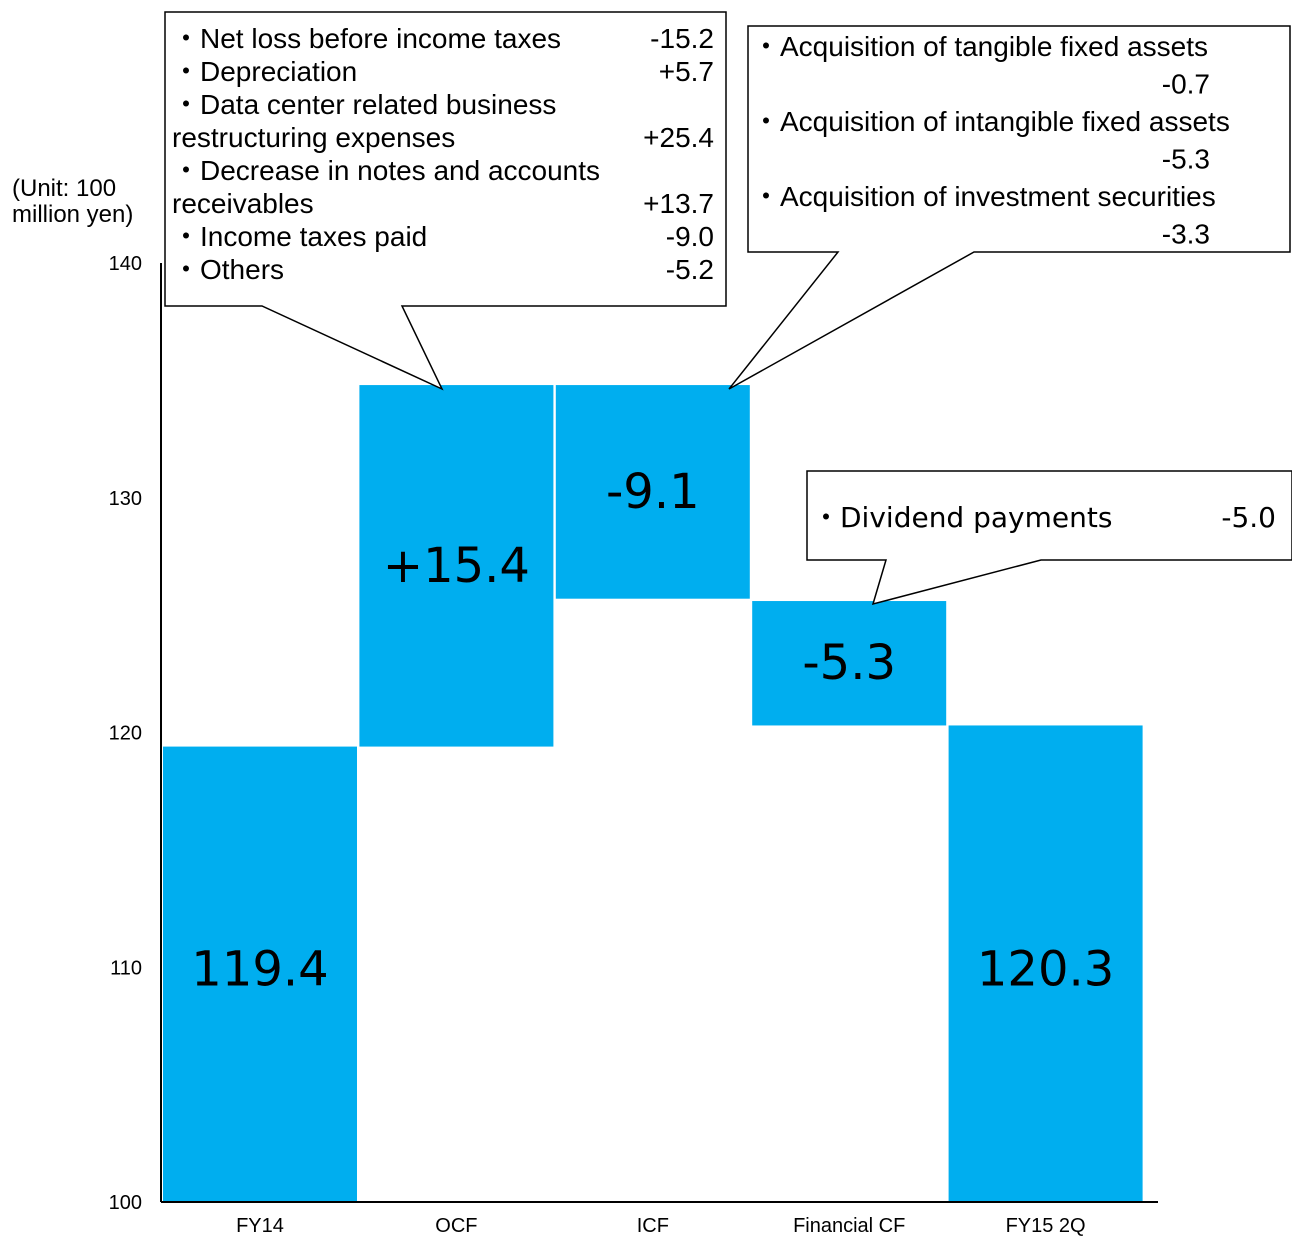 This screenshot has height=1244, width=1292. Describe the element at coordinates (456, 1226) in the screenshot. I see `category-label: OCF` at that location.